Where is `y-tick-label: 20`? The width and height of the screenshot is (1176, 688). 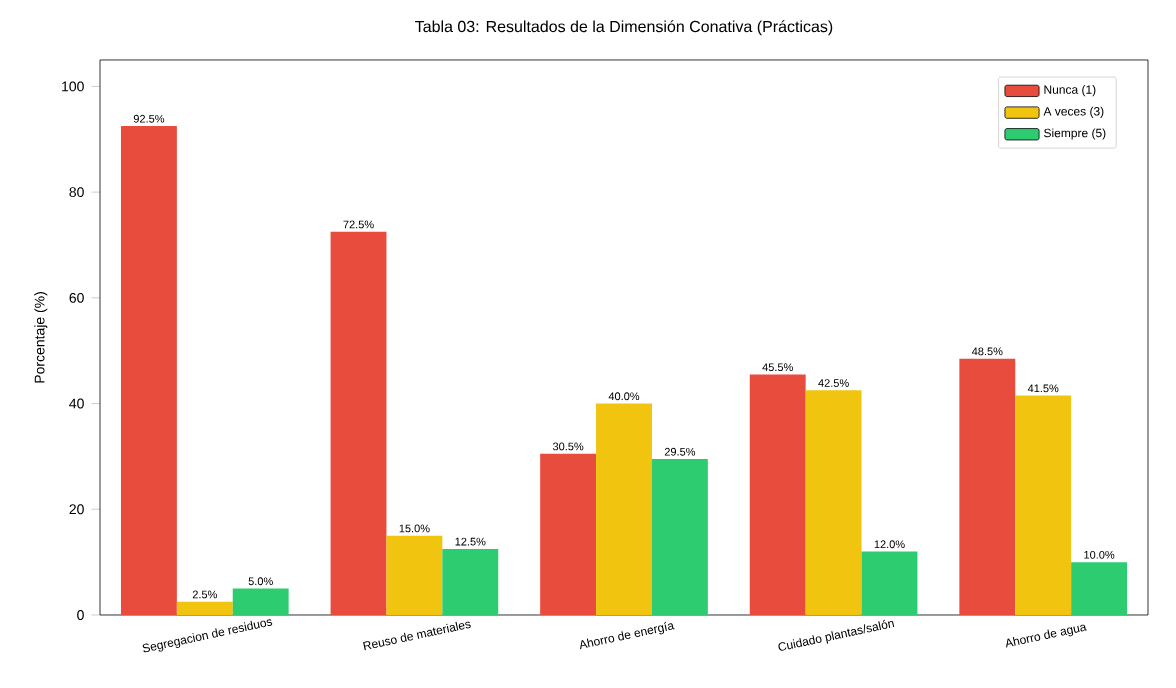
y-tick-label: 20 is located at coordinates (76, 509).